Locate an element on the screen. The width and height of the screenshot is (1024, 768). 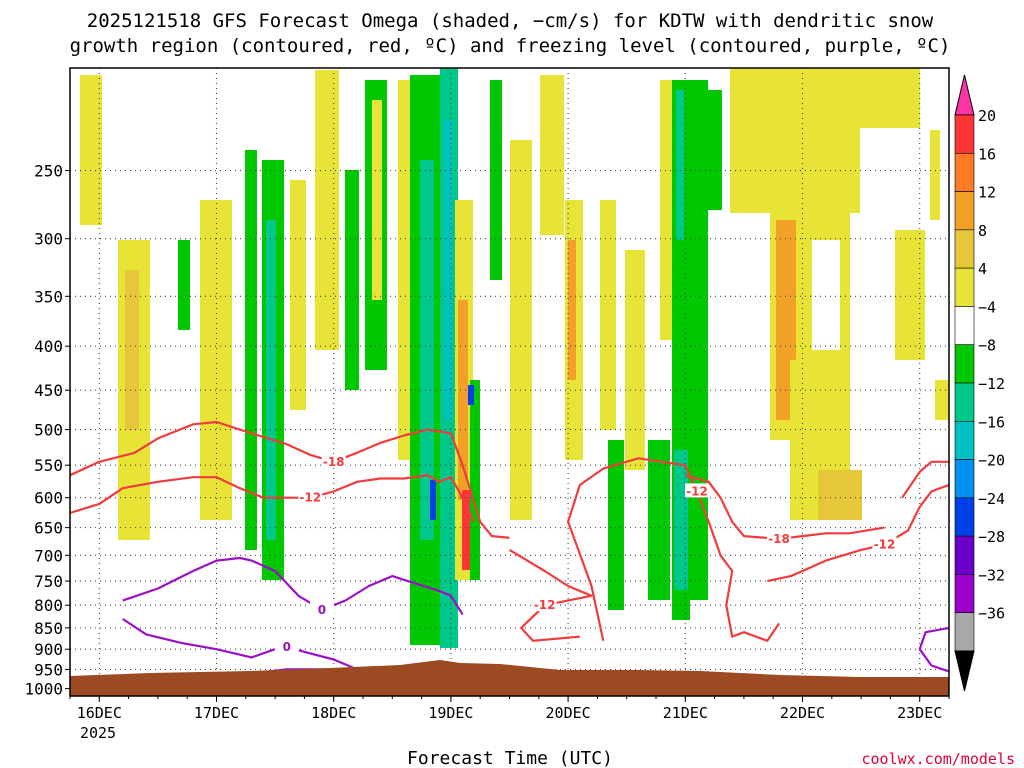
credit-label: coolwx.com/models is located at coordinates (938, 759).